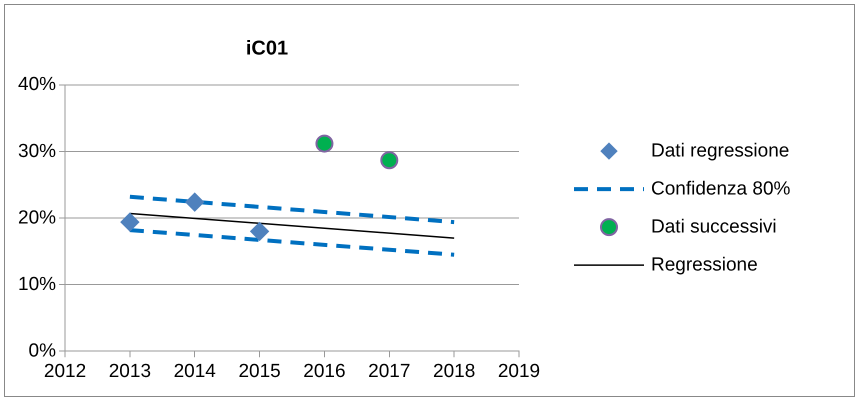  Describe the element at coordinates (714, 227) in the screenshot. I see `legend-label: Dati successivi` at that location.